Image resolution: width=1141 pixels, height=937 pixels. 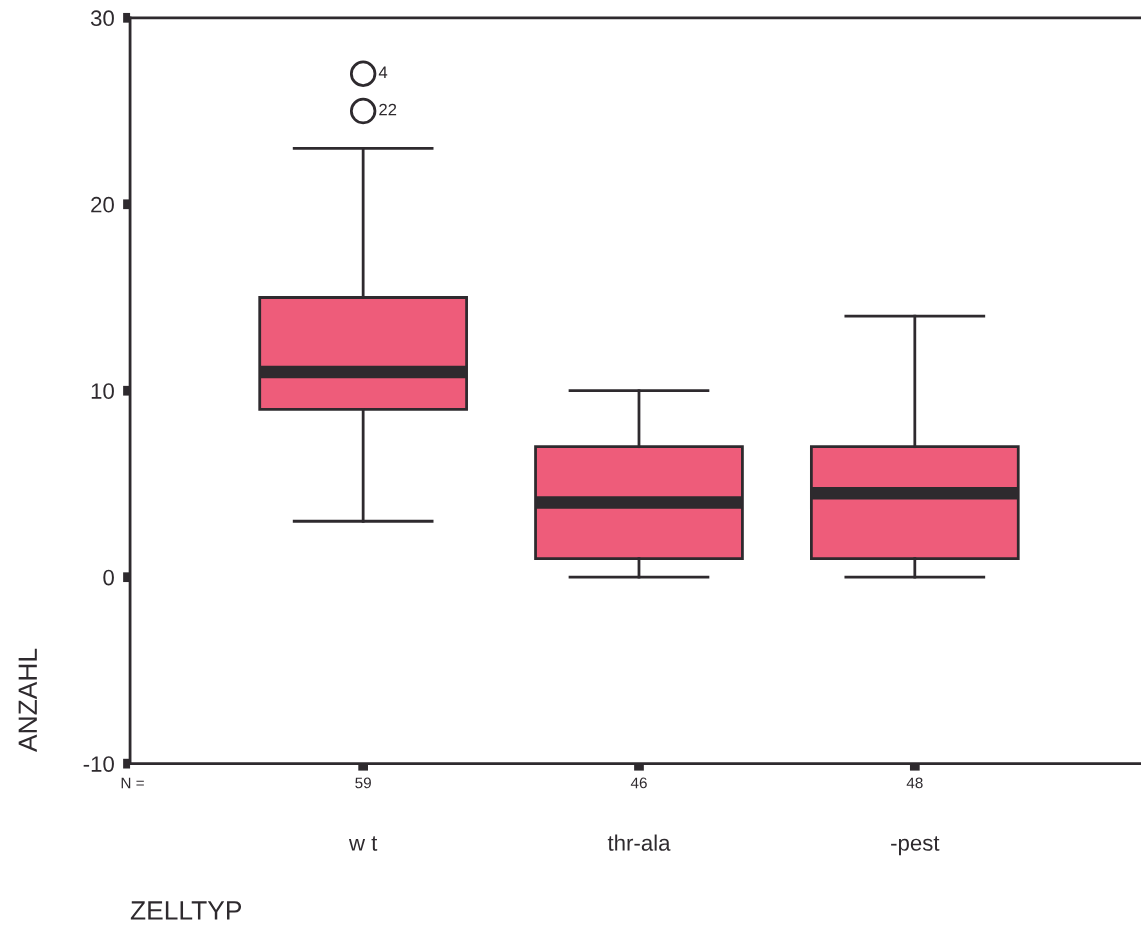 I want to click on annotation: 48, so click(x=914, y=783).